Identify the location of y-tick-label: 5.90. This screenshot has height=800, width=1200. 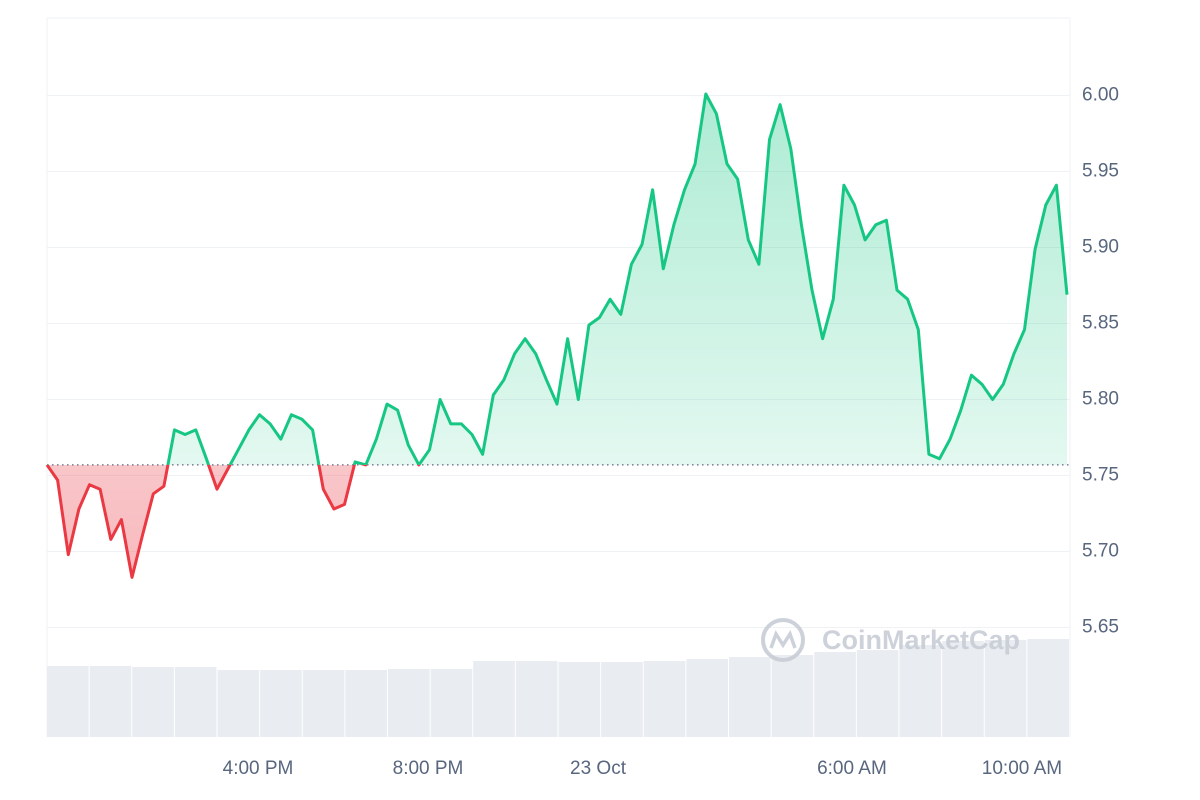
(1100, 247).